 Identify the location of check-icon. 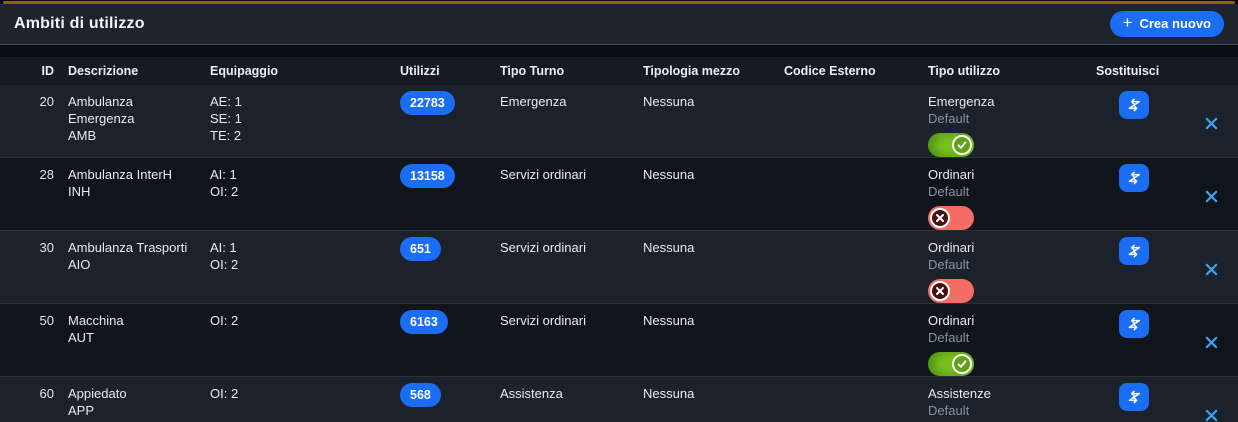
(962, 364).